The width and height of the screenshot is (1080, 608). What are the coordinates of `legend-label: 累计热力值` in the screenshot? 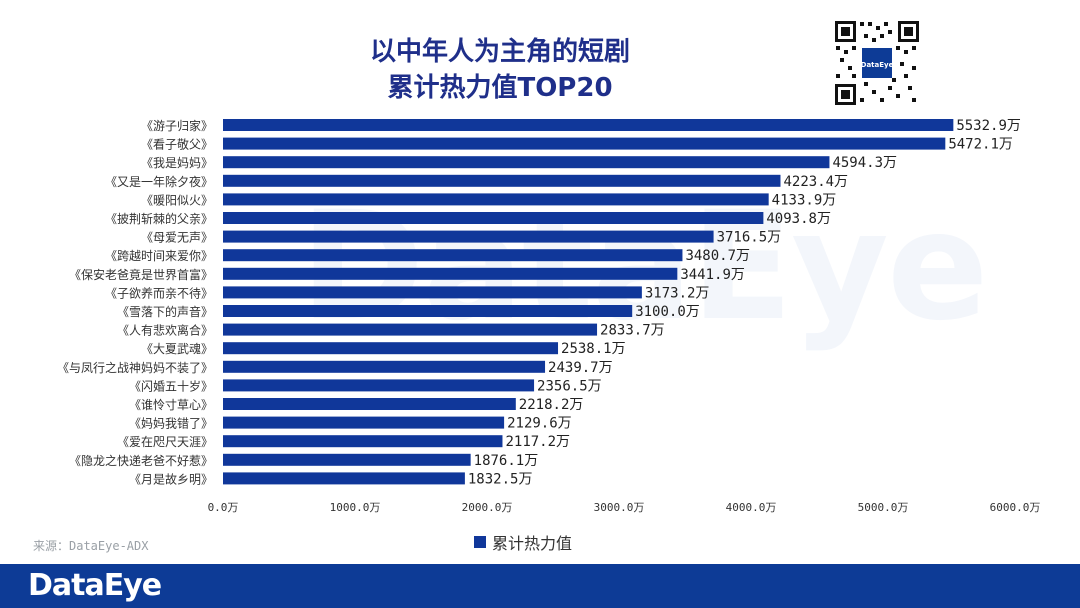 It's located at (532, 543).